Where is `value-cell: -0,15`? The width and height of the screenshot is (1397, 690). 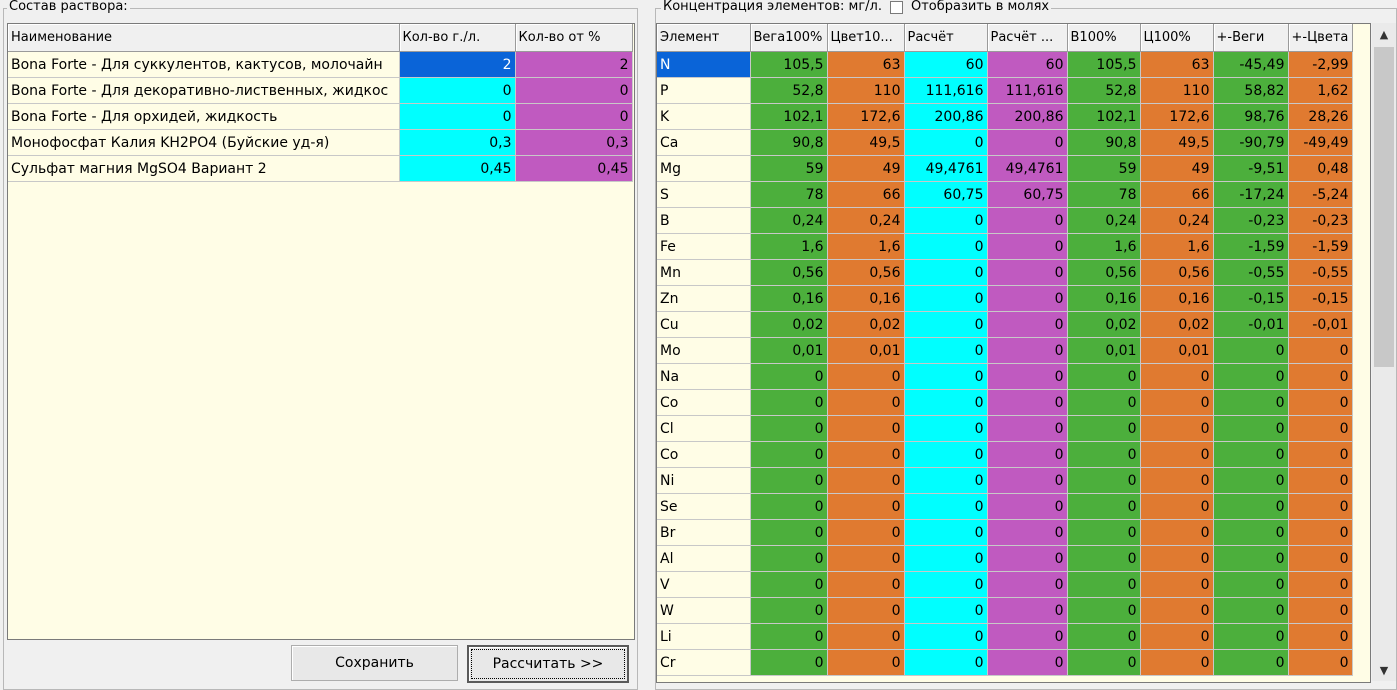
value-cell: -0,15 is located at coordinates (1320, 298).